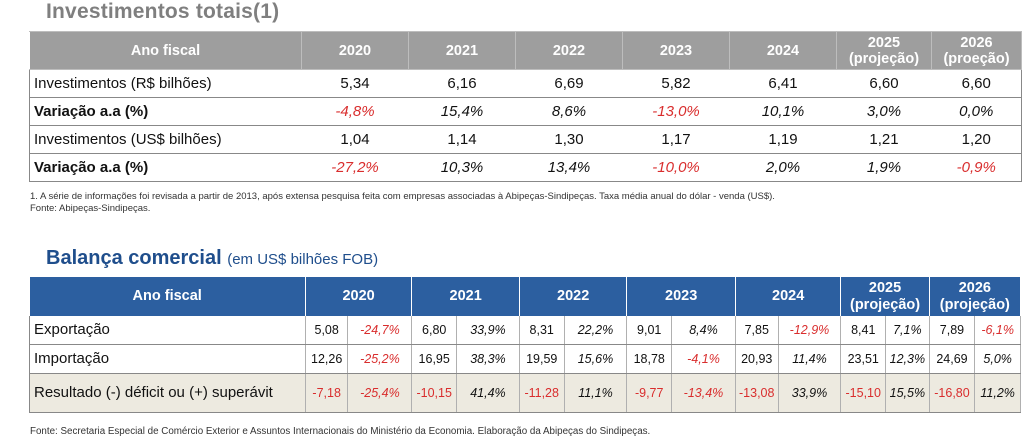 The height and width of the screenshot is (446, 1024). I want to click on value-cell: -10,15, so click(434, 393).